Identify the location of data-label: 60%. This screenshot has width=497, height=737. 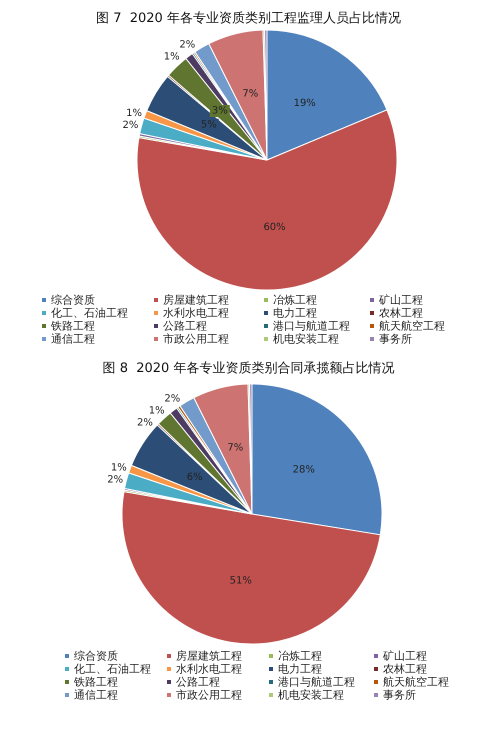
(274, 228).